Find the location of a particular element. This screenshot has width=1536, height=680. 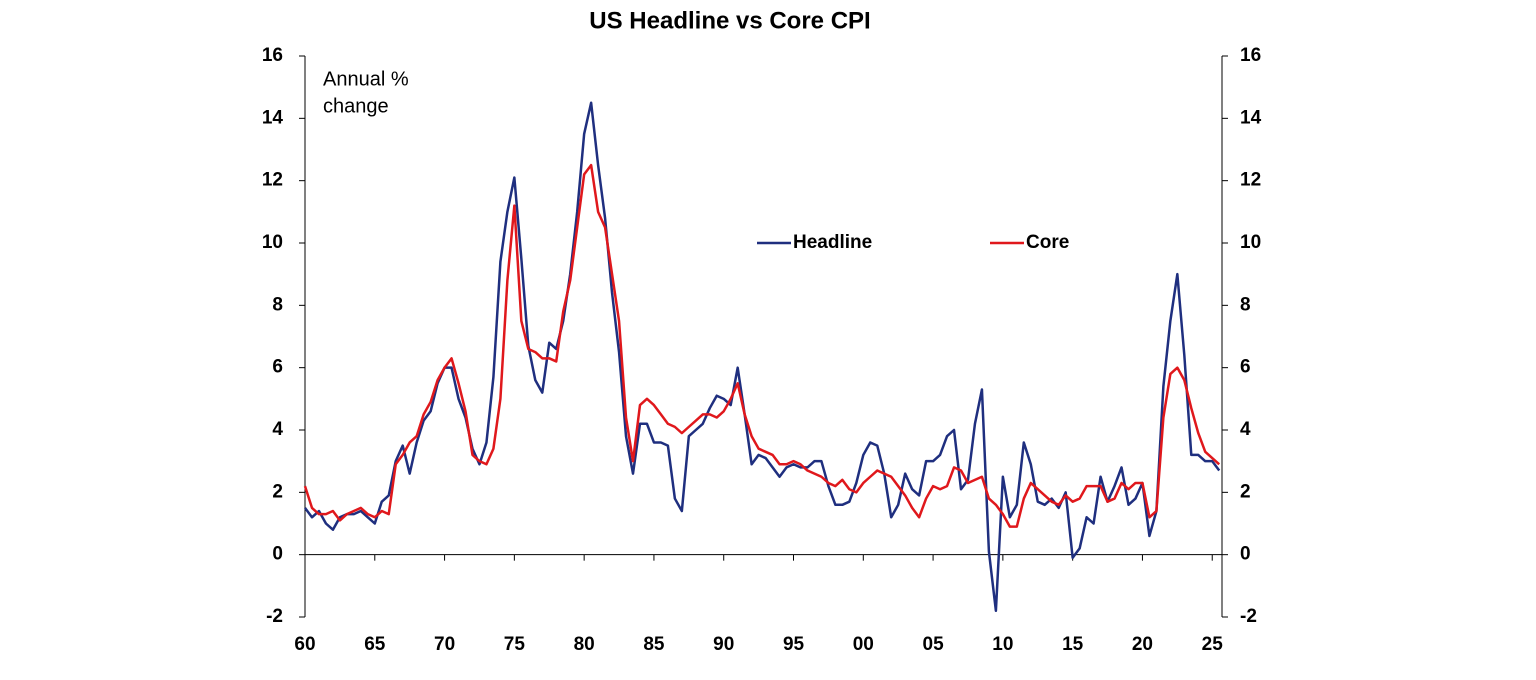

y2-tick-label: 0 is located at coordinates (1245, 554).